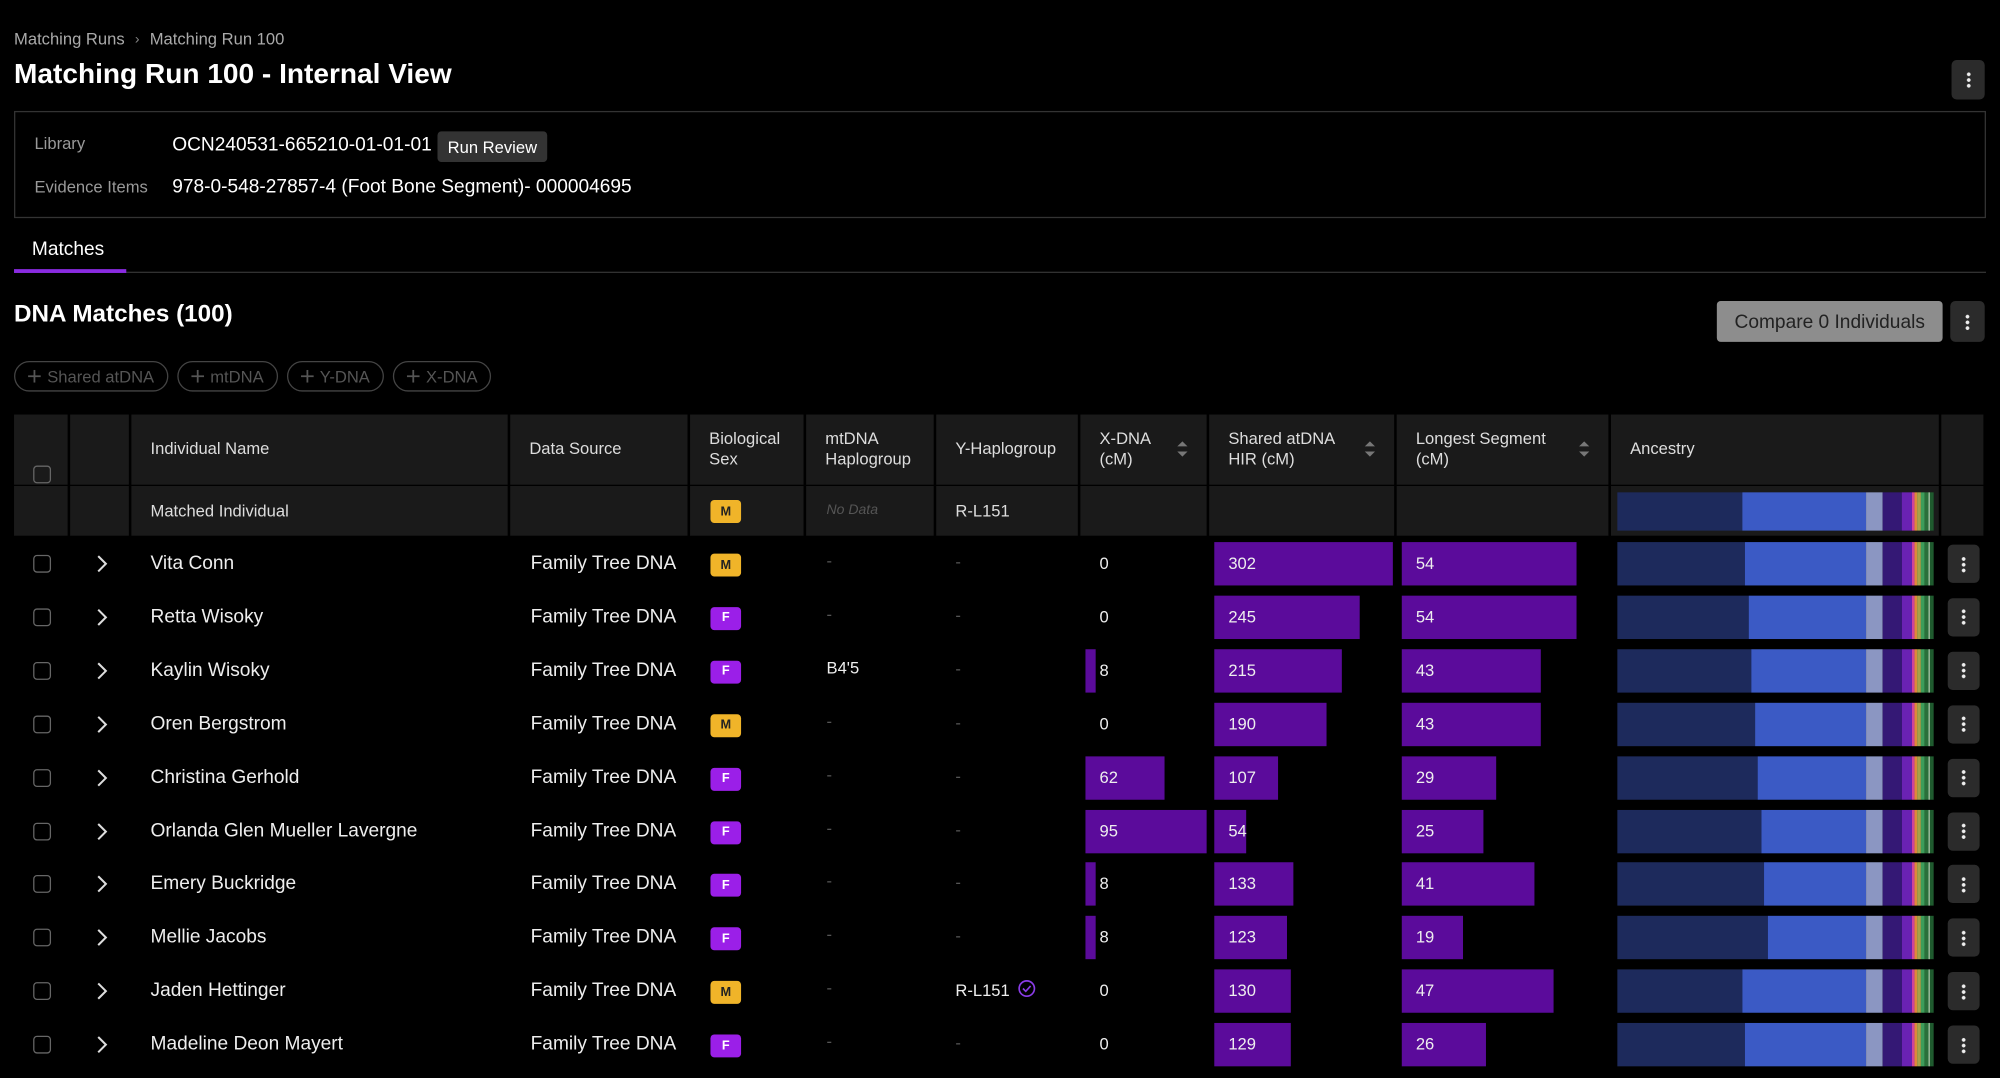 This screenshot has width=2000, height=1078. Describe the element at coordinates (123, 314) in the screenshot. I see `section-title: DNA Matches (100)` at that location.